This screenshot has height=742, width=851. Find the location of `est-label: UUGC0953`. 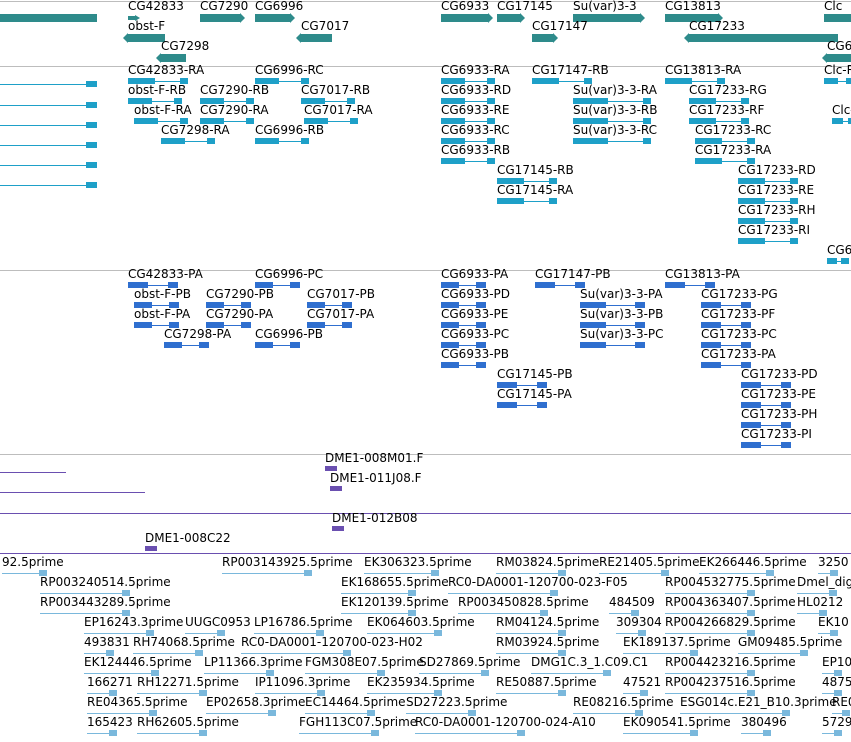

est-label: UUGC0953 is located at coordinates (218, 622).